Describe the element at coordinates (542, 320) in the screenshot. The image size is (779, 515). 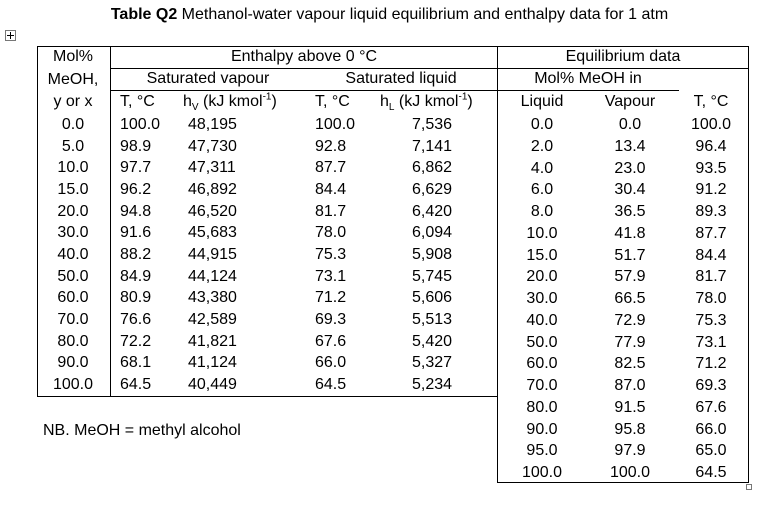
I see `table-cell: 40.0` at that location.